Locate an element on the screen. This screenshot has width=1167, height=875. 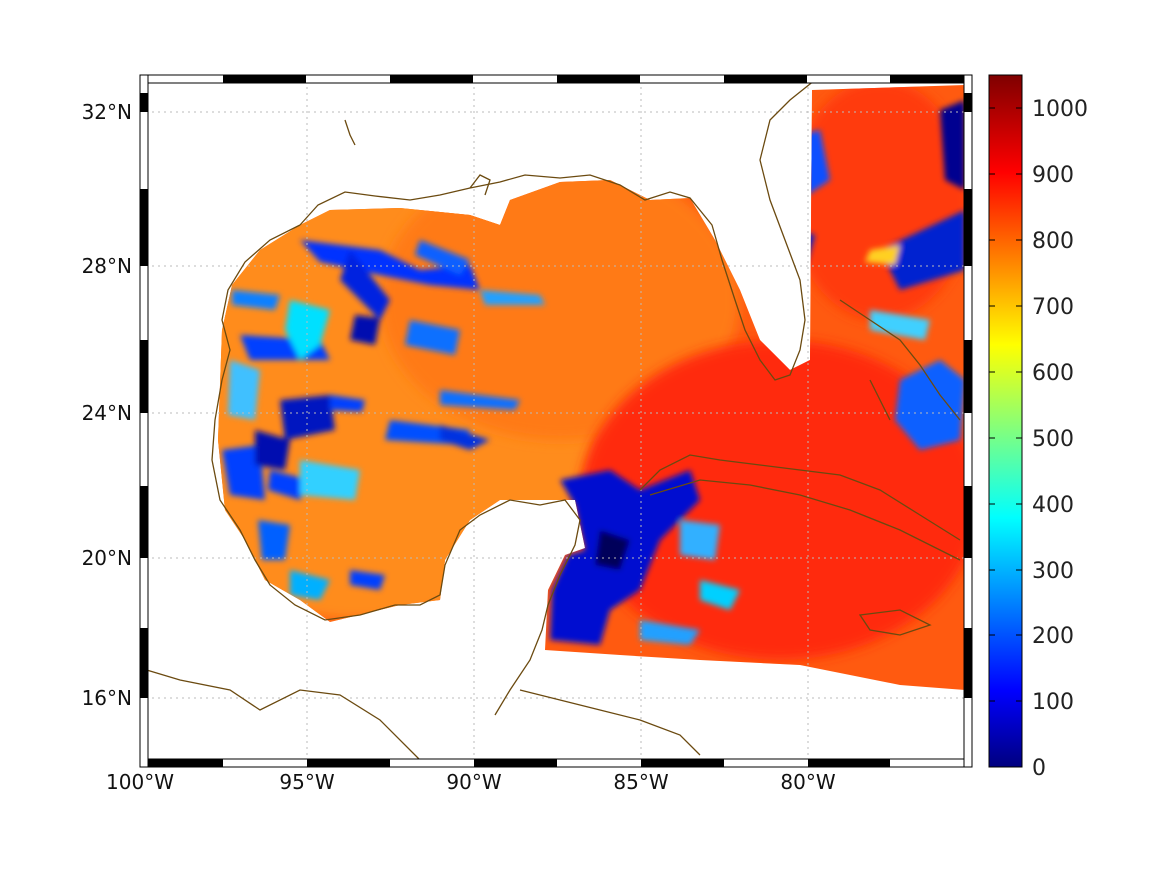
x-tick-label: 100°W is located at coordinates (140, 782).